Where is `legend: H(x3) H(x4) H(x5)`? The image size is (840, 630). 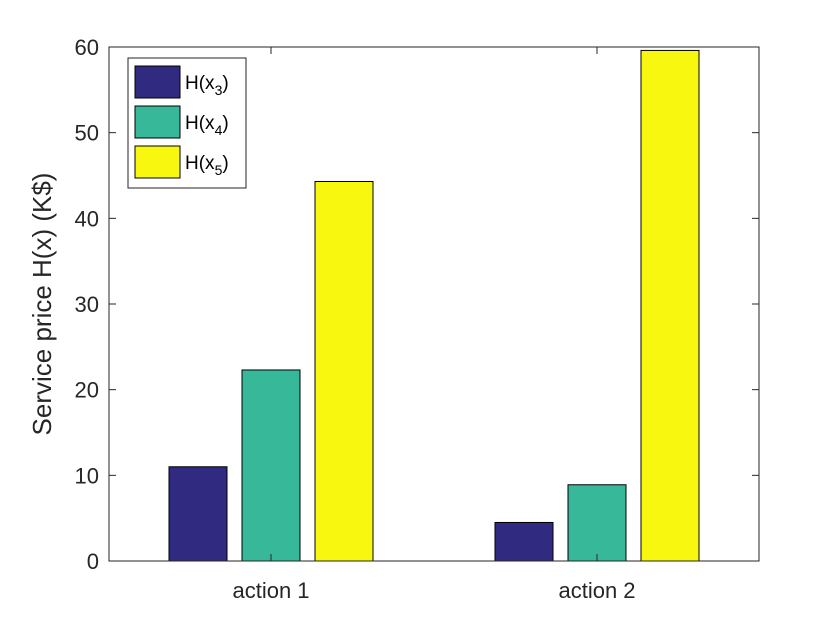 legend: H(x3) H(x4) H(x5) is located at coordinates (187, 123).